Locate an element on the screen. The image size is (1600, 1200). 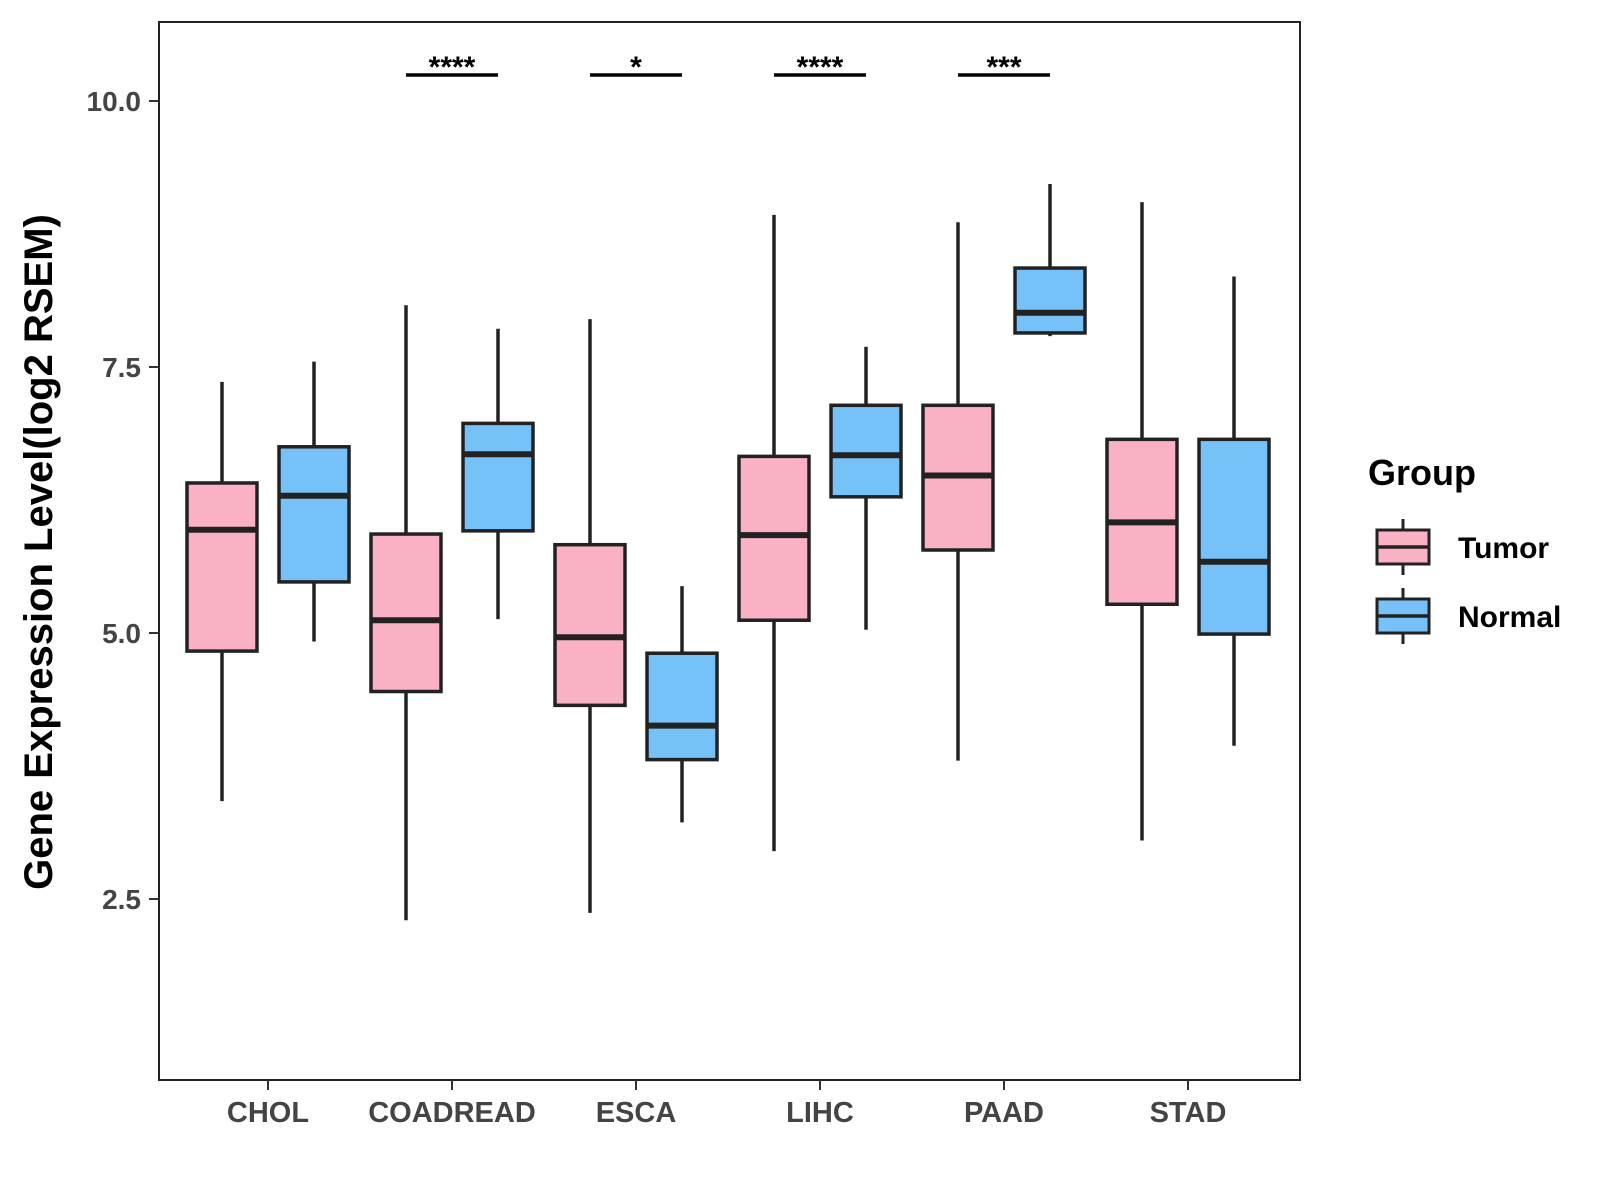
significance-label: *** is located at coordinates (1003, 67).